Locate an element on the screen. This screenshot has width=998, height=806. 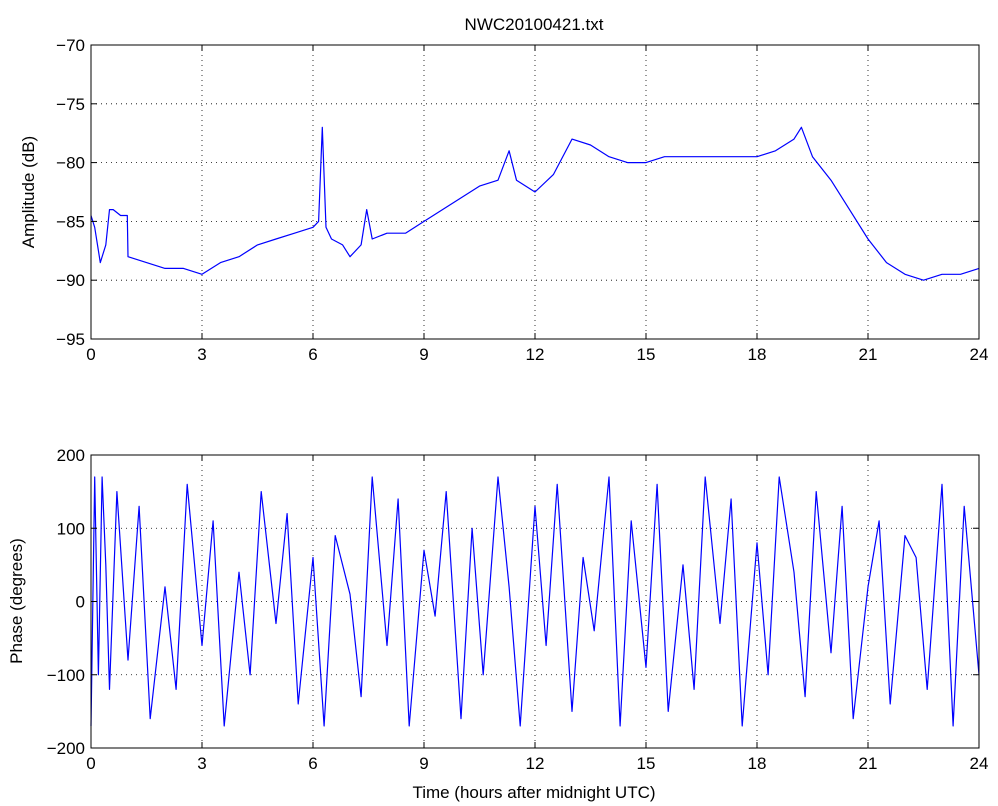
amplitude-x-tick-label: 0 is located at coordinates (90, 354).